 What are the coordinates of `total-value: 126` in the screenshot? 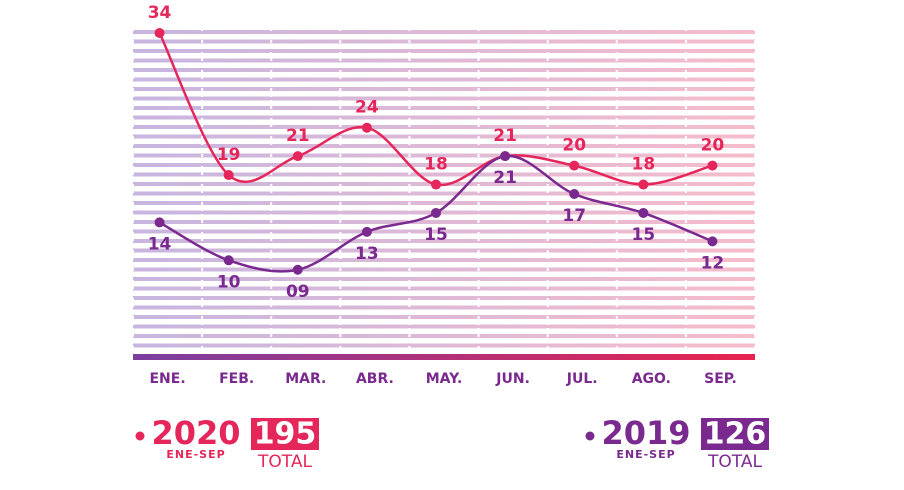 It's located at (735, 434).